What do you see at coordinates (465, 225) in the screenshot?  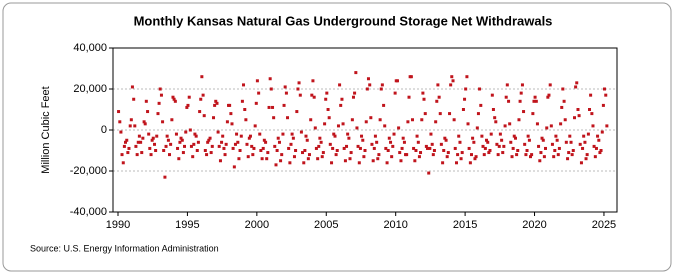 I see `x-tick-label: 2015` at bounding box center [465, 225].